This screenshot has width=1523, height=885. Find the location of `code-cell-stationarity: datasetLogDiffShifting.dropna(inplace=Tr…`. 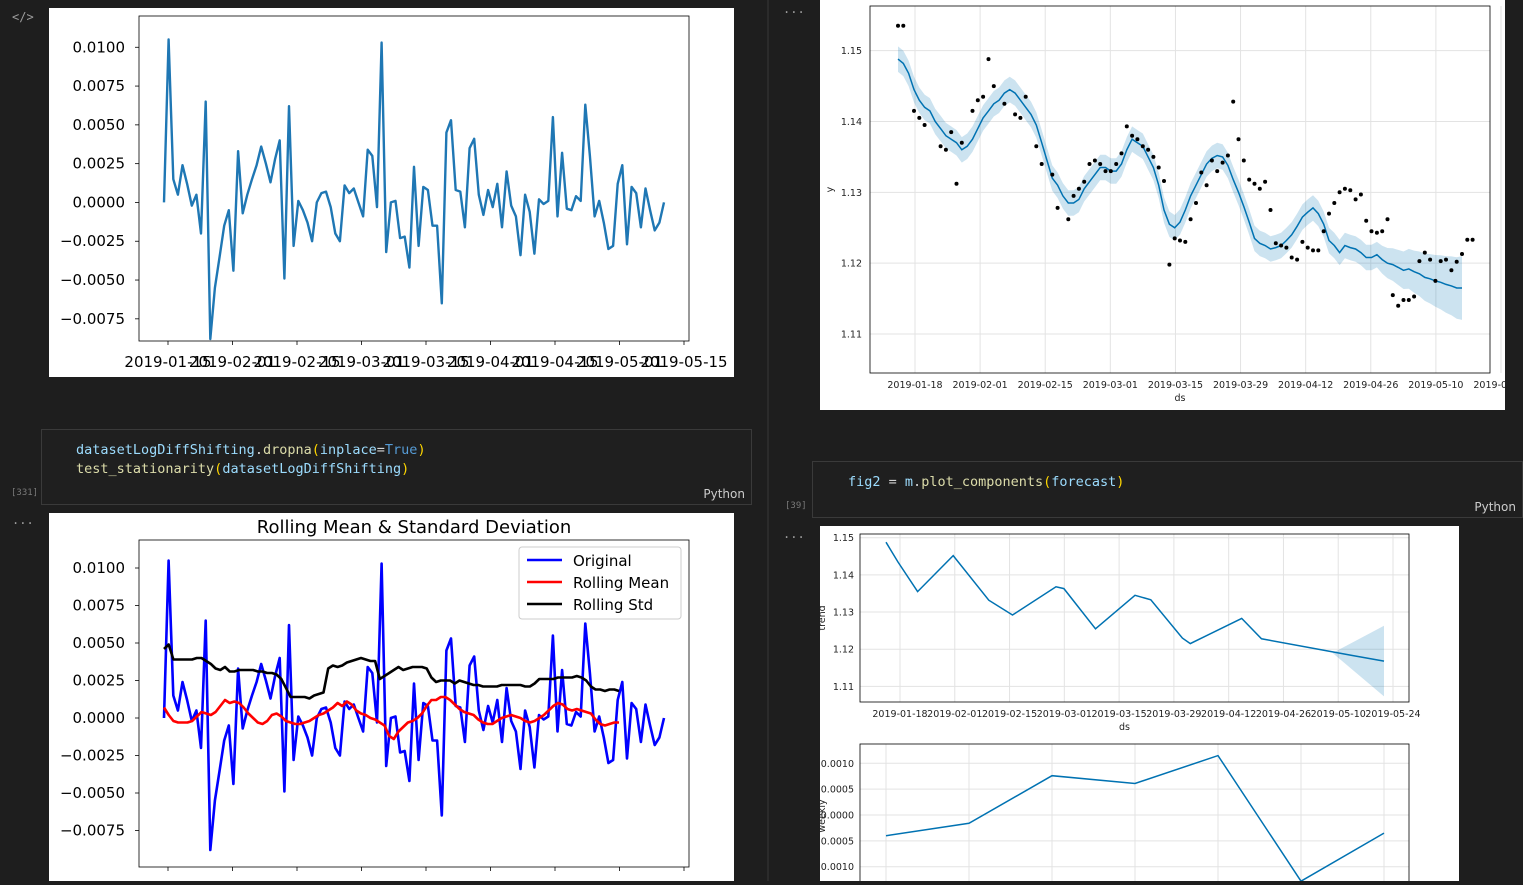

code-cell-stationarity: datasetLogDiffShifting.dropna(inplace=Tr… is located at coordinates (396, 467).